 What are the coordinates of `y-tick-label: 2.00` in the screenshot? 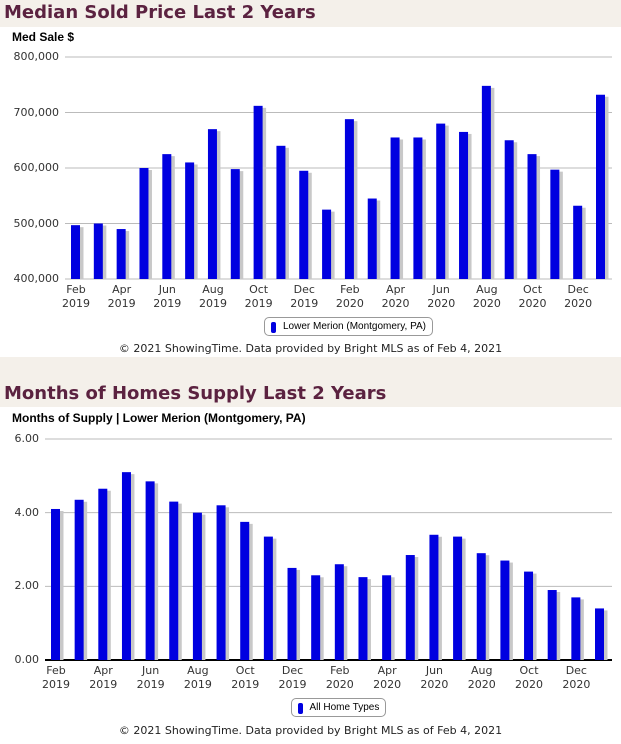 It's located at (27, 586).